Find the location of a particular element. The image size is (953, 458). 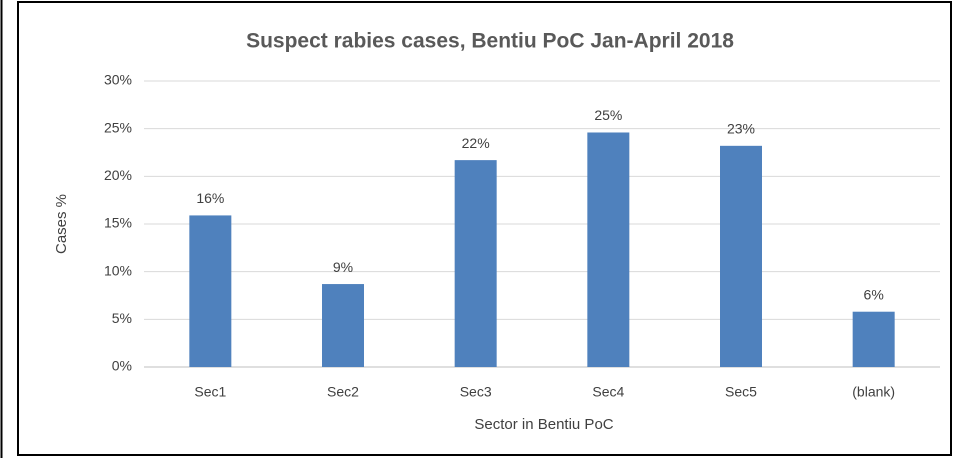

data-label: 25% is located at coordinates (608, 115).